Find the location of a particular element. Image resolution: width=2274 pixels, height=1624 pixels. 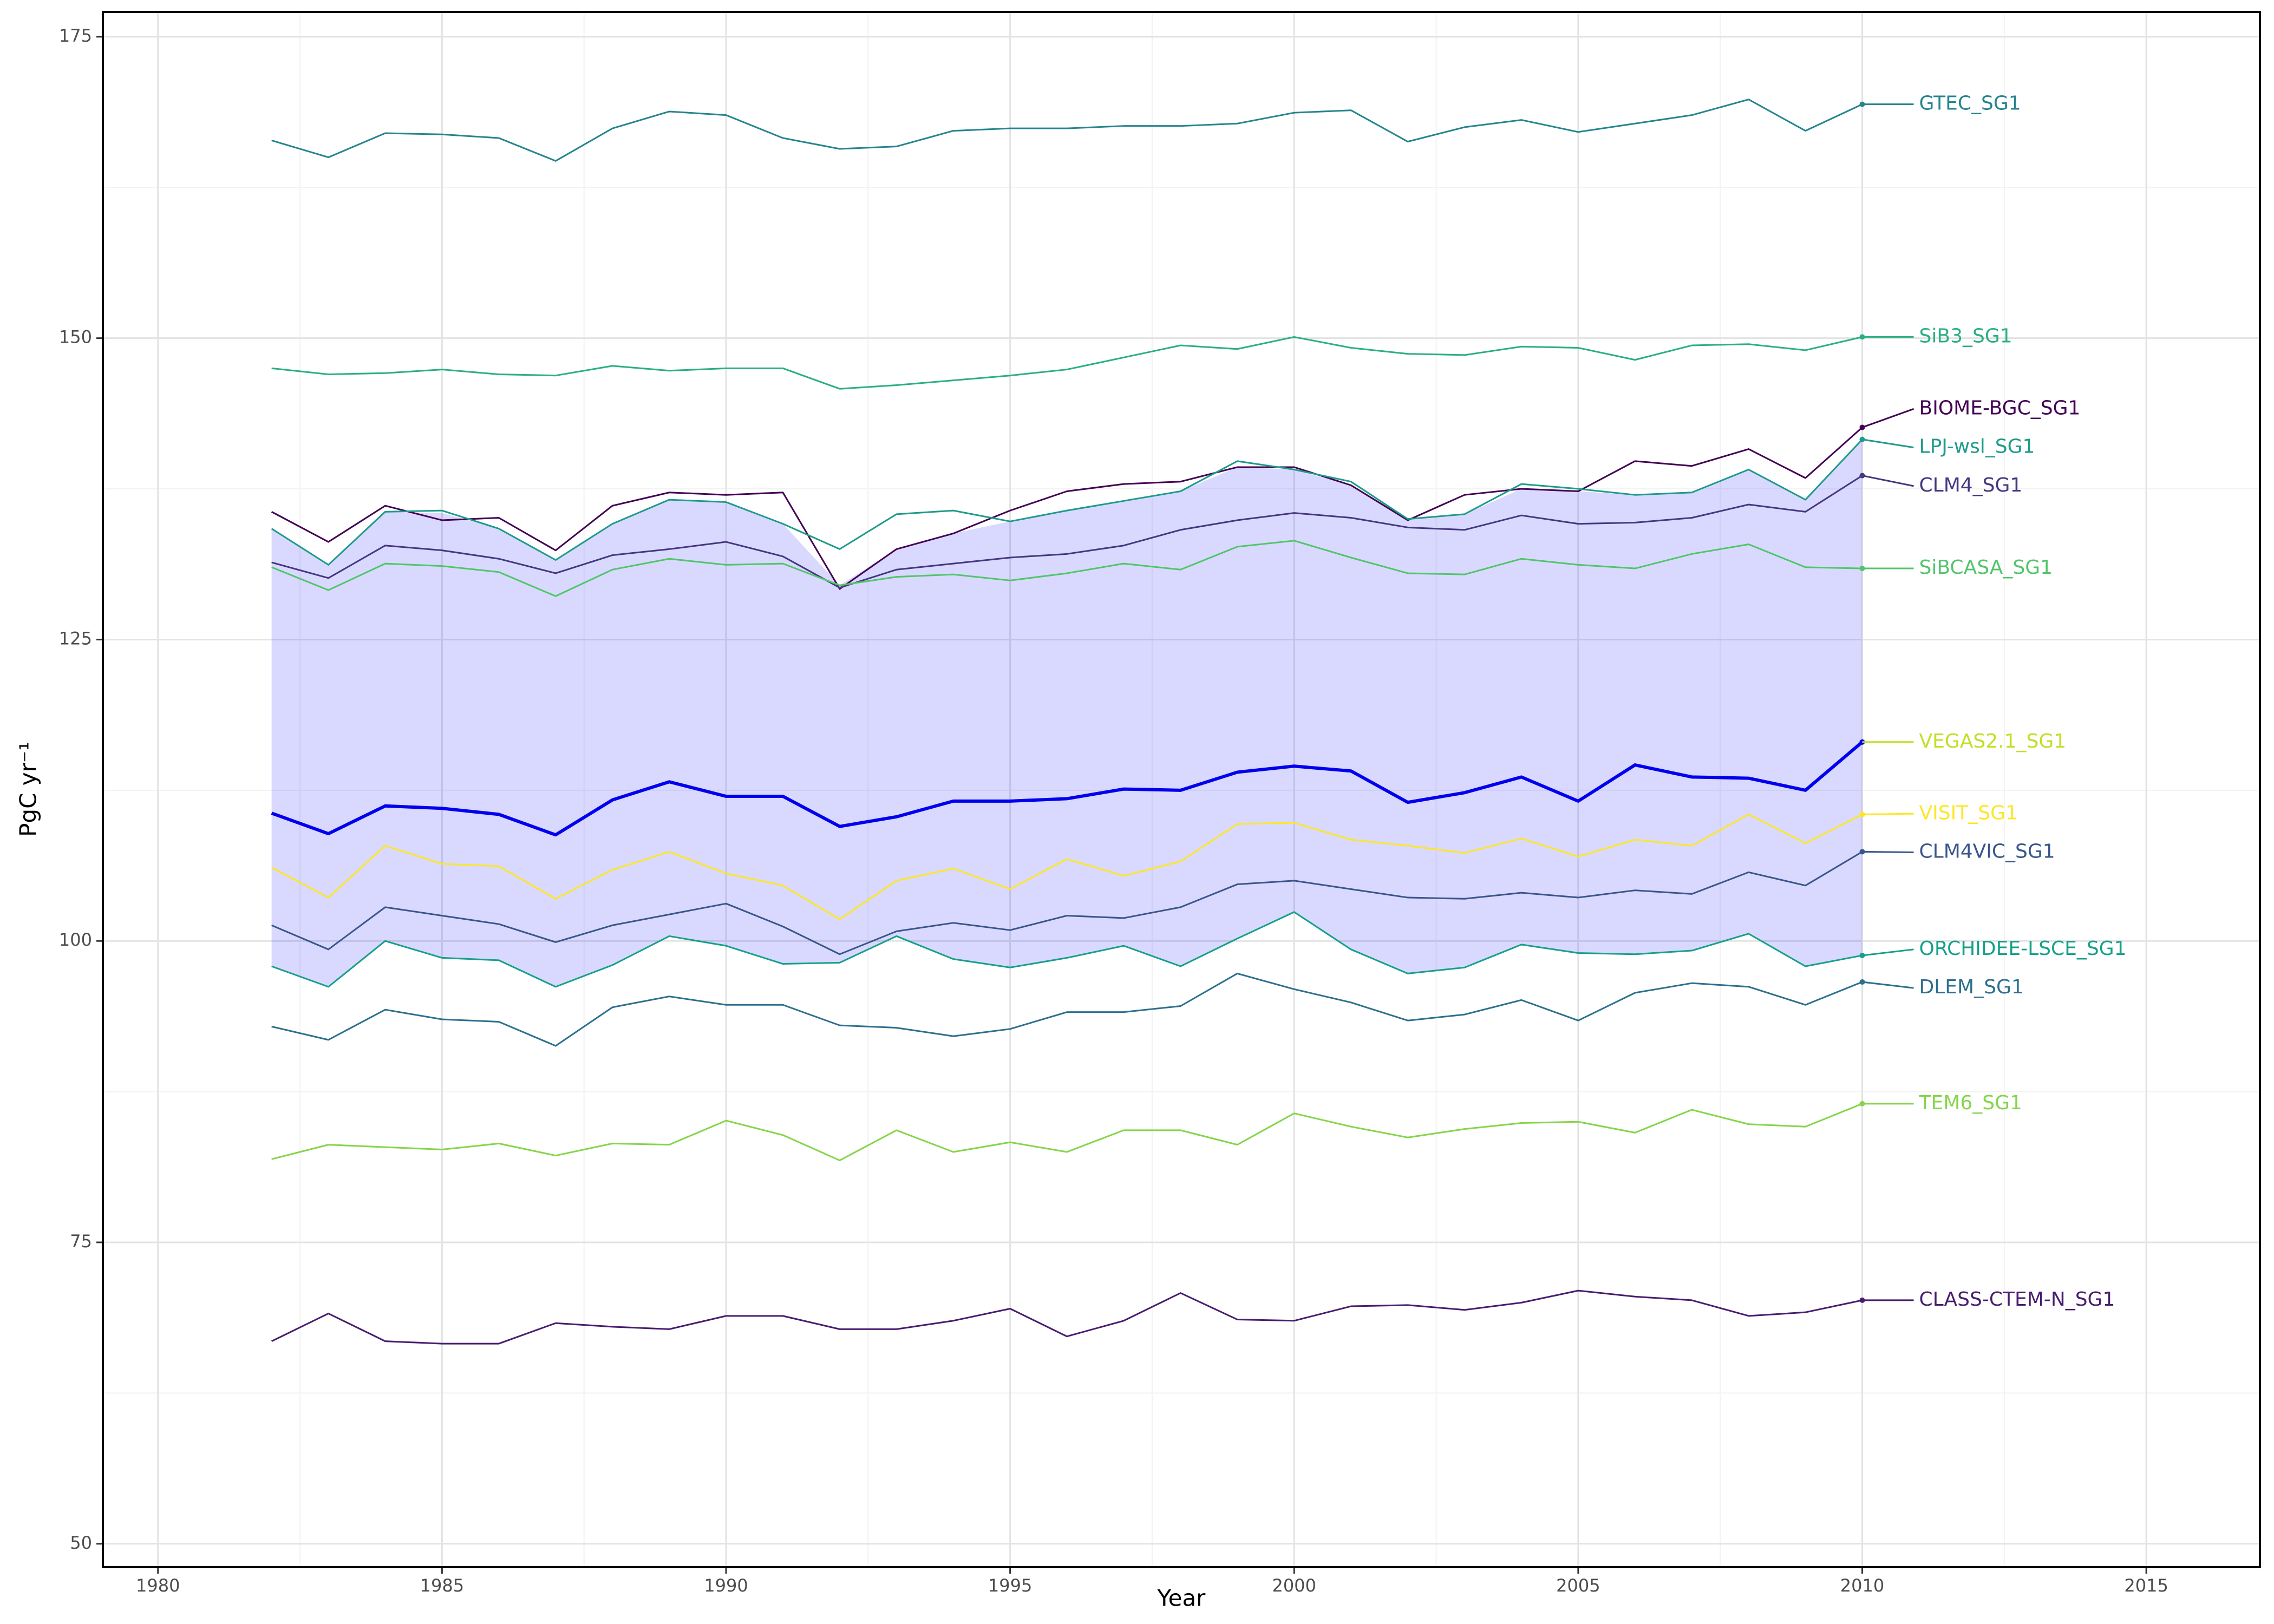

x-tick-label: 1985 is located at coordinates (442, 1586).